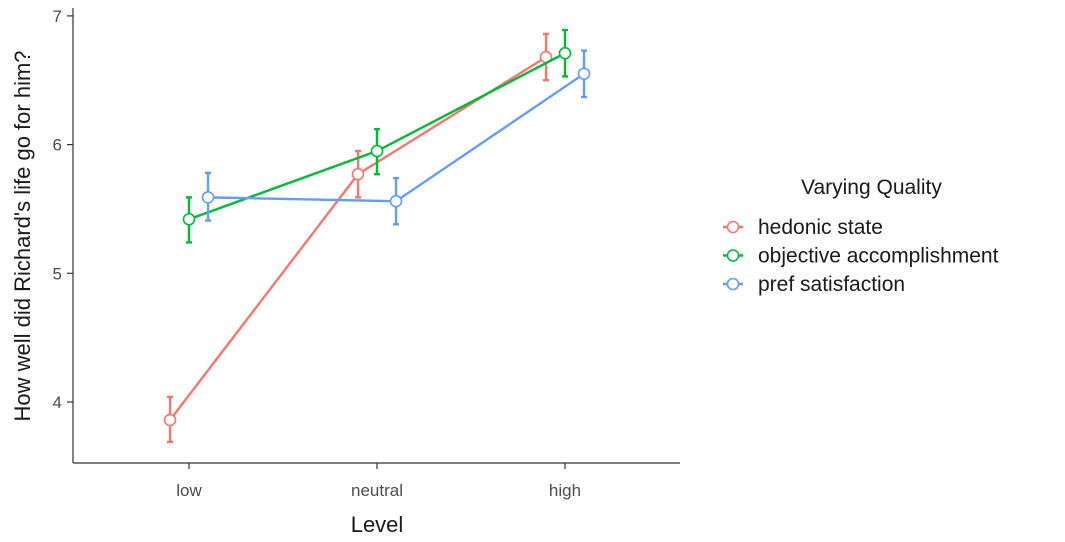 This screenshot has width=1065, height=542. I want to click on y-axis-title: How well did Richard's life go for him?, so click(22, 235).